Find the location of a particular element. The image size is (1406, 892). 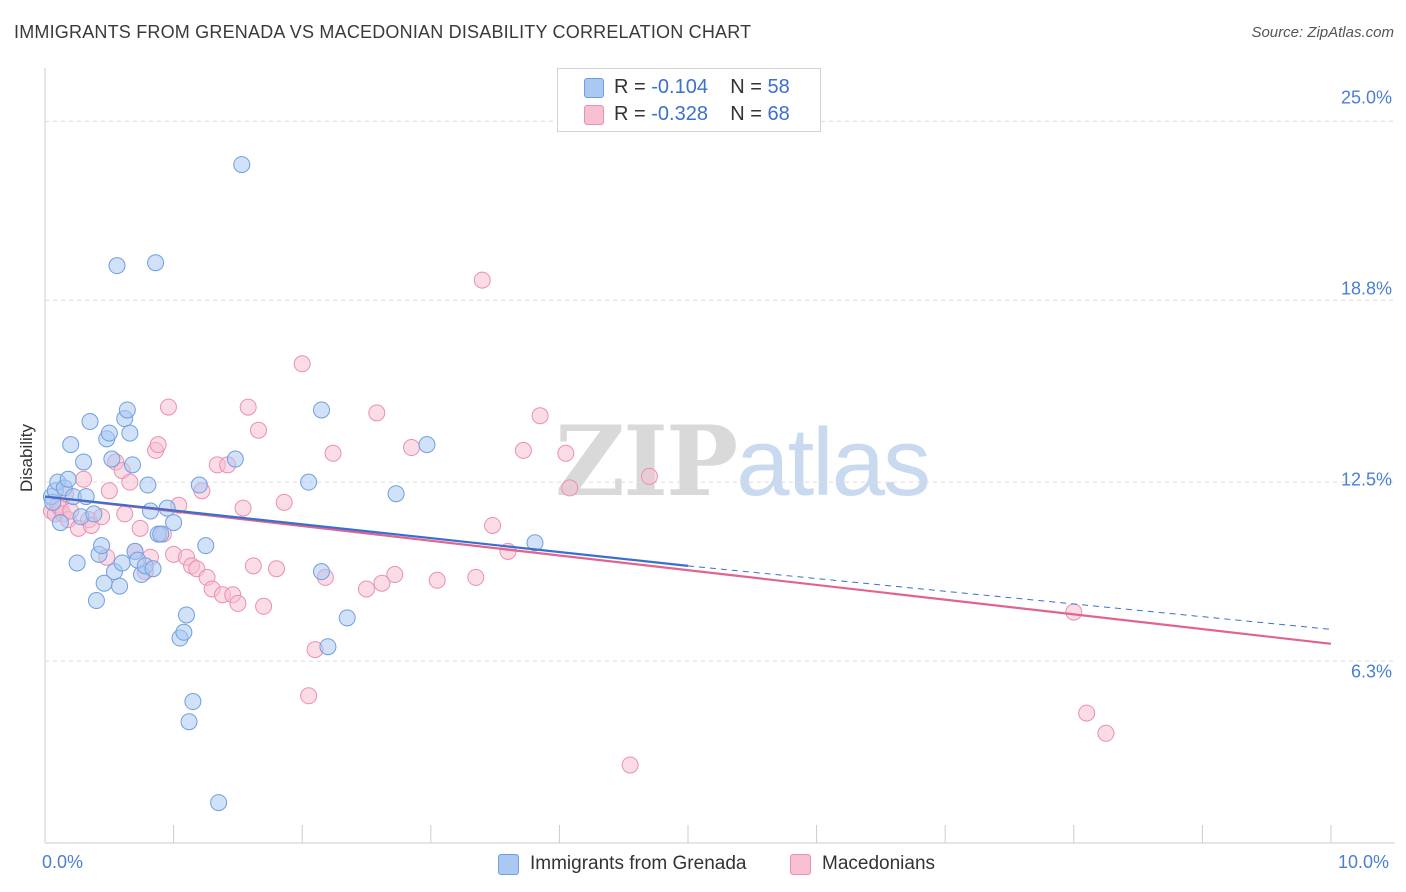

y-axis-label: Disability is located at coordinates (26, 458).